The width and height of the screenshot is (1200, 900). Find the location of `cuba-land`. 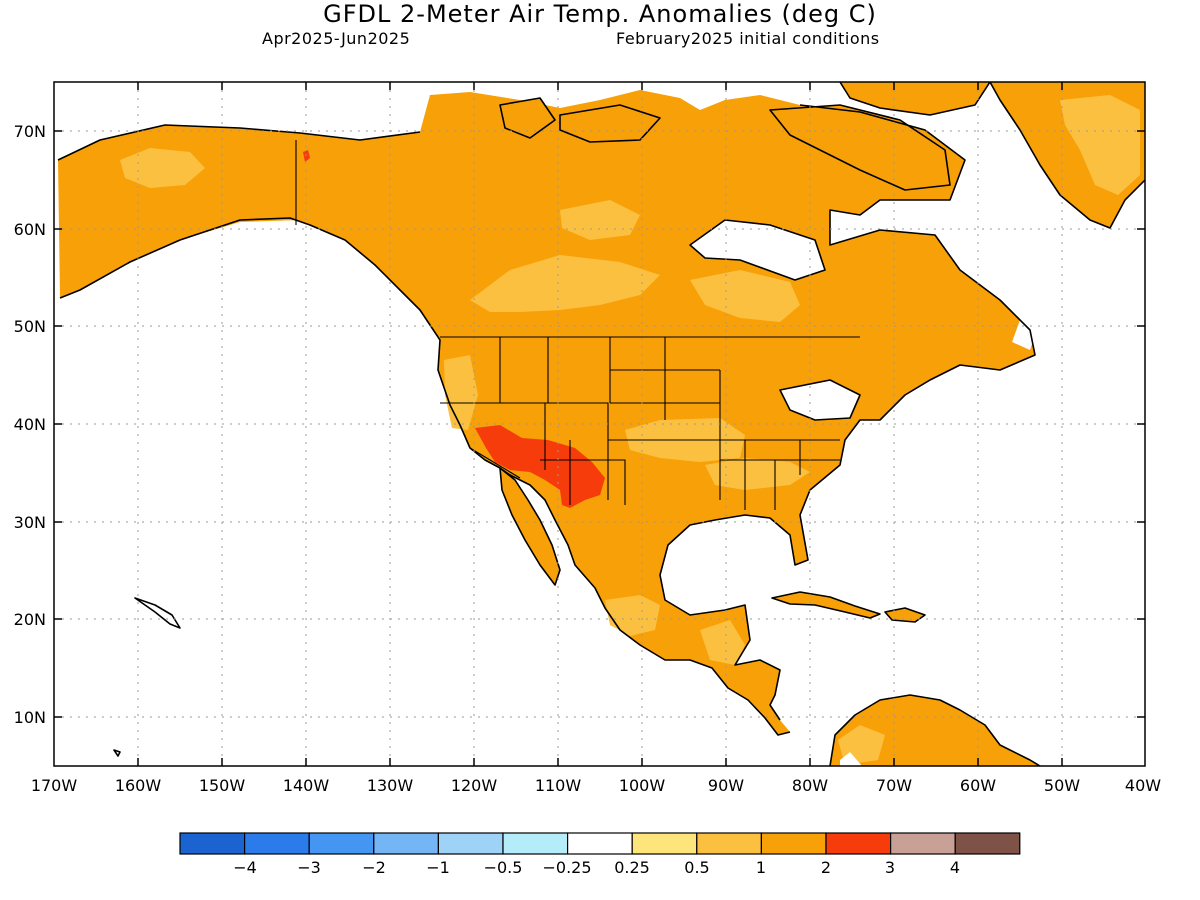

cuba-land is located at coordinates (826, 605).